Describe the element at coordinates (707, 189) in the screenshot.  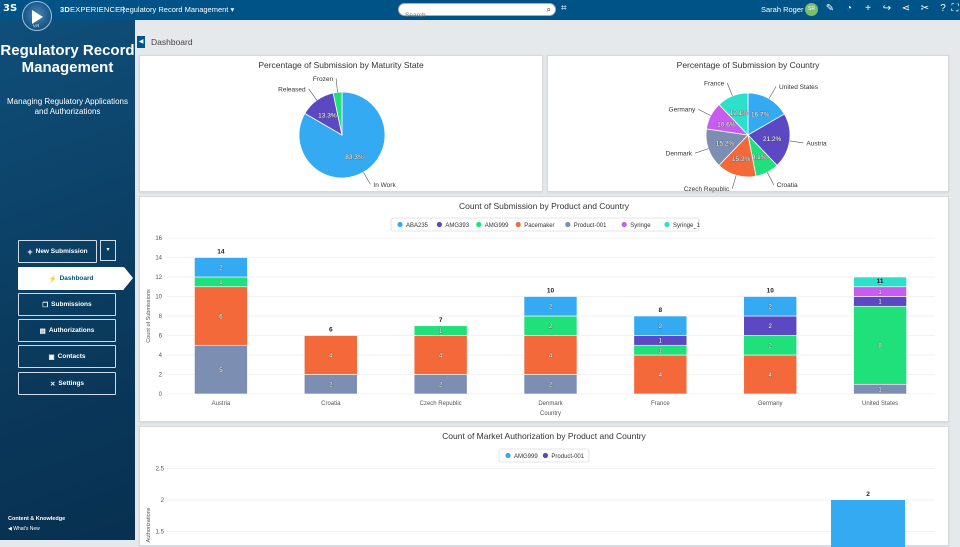
I see `slice-category-label: Czech Republic` at that location.